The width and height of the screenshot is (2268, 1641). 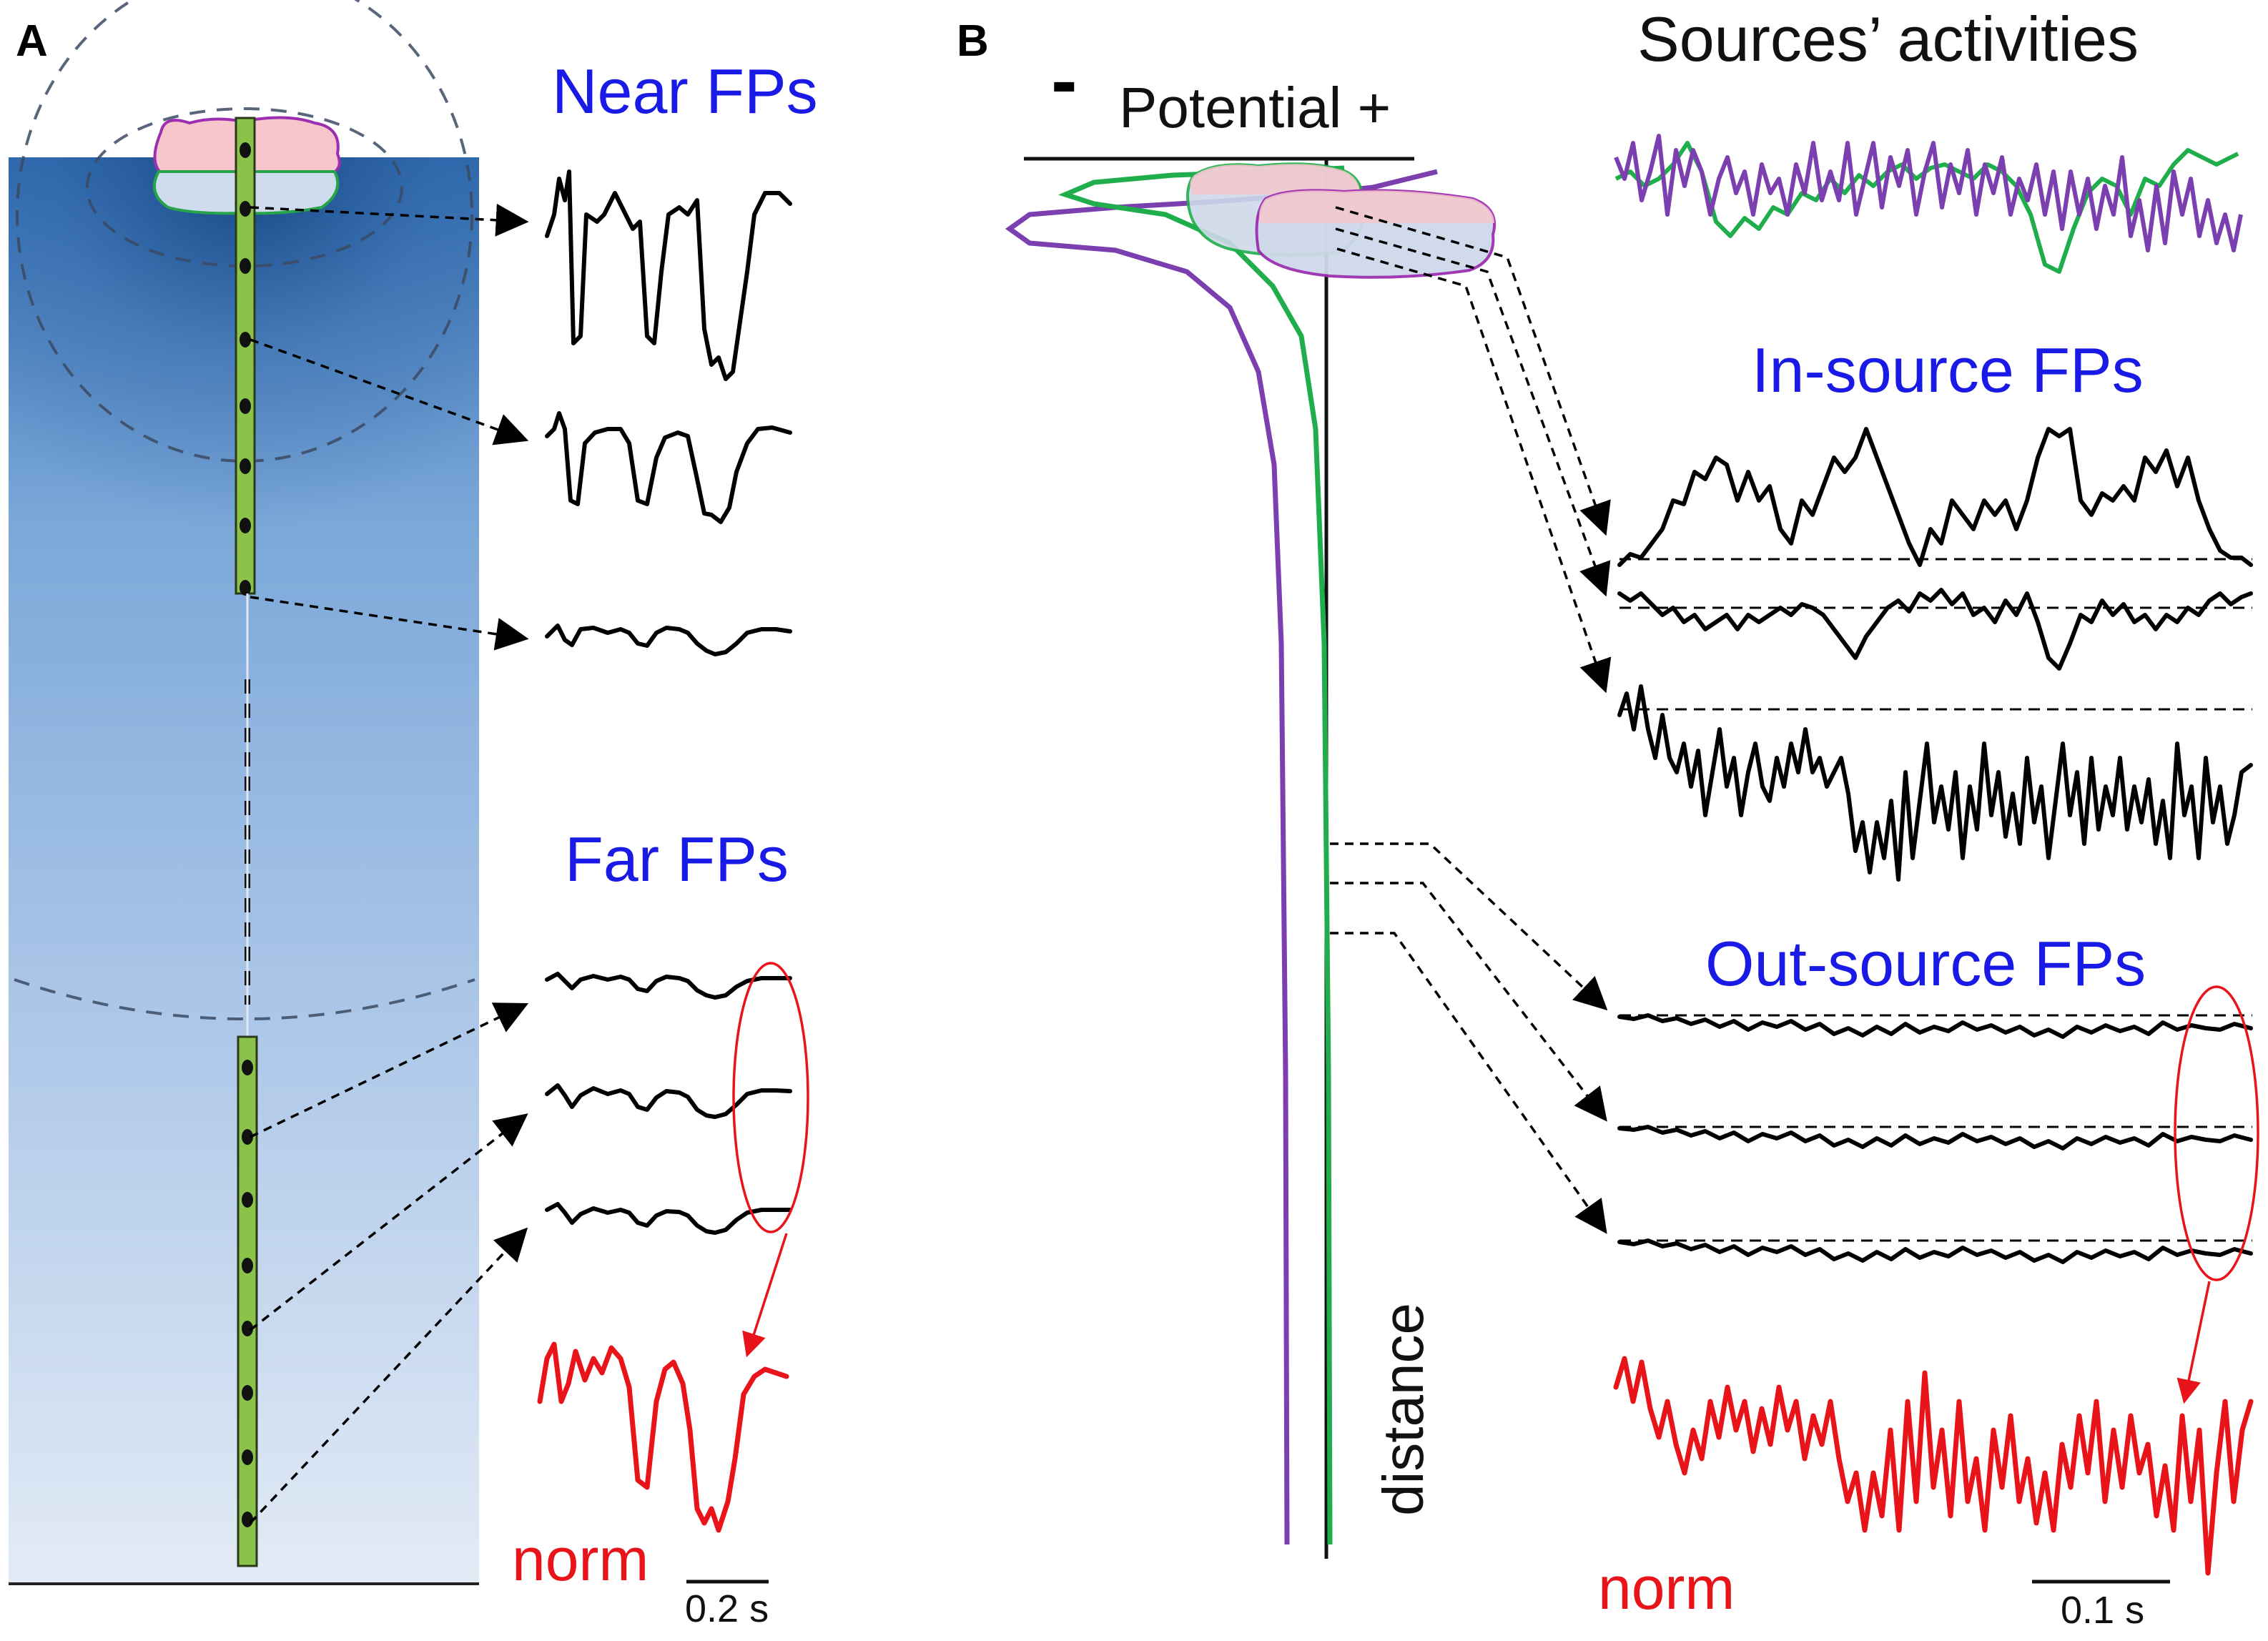 What do you see at coordinates (1275, 179) in the screenshot?
I see `b-source-green-top` at bounding box center [1275, 179].